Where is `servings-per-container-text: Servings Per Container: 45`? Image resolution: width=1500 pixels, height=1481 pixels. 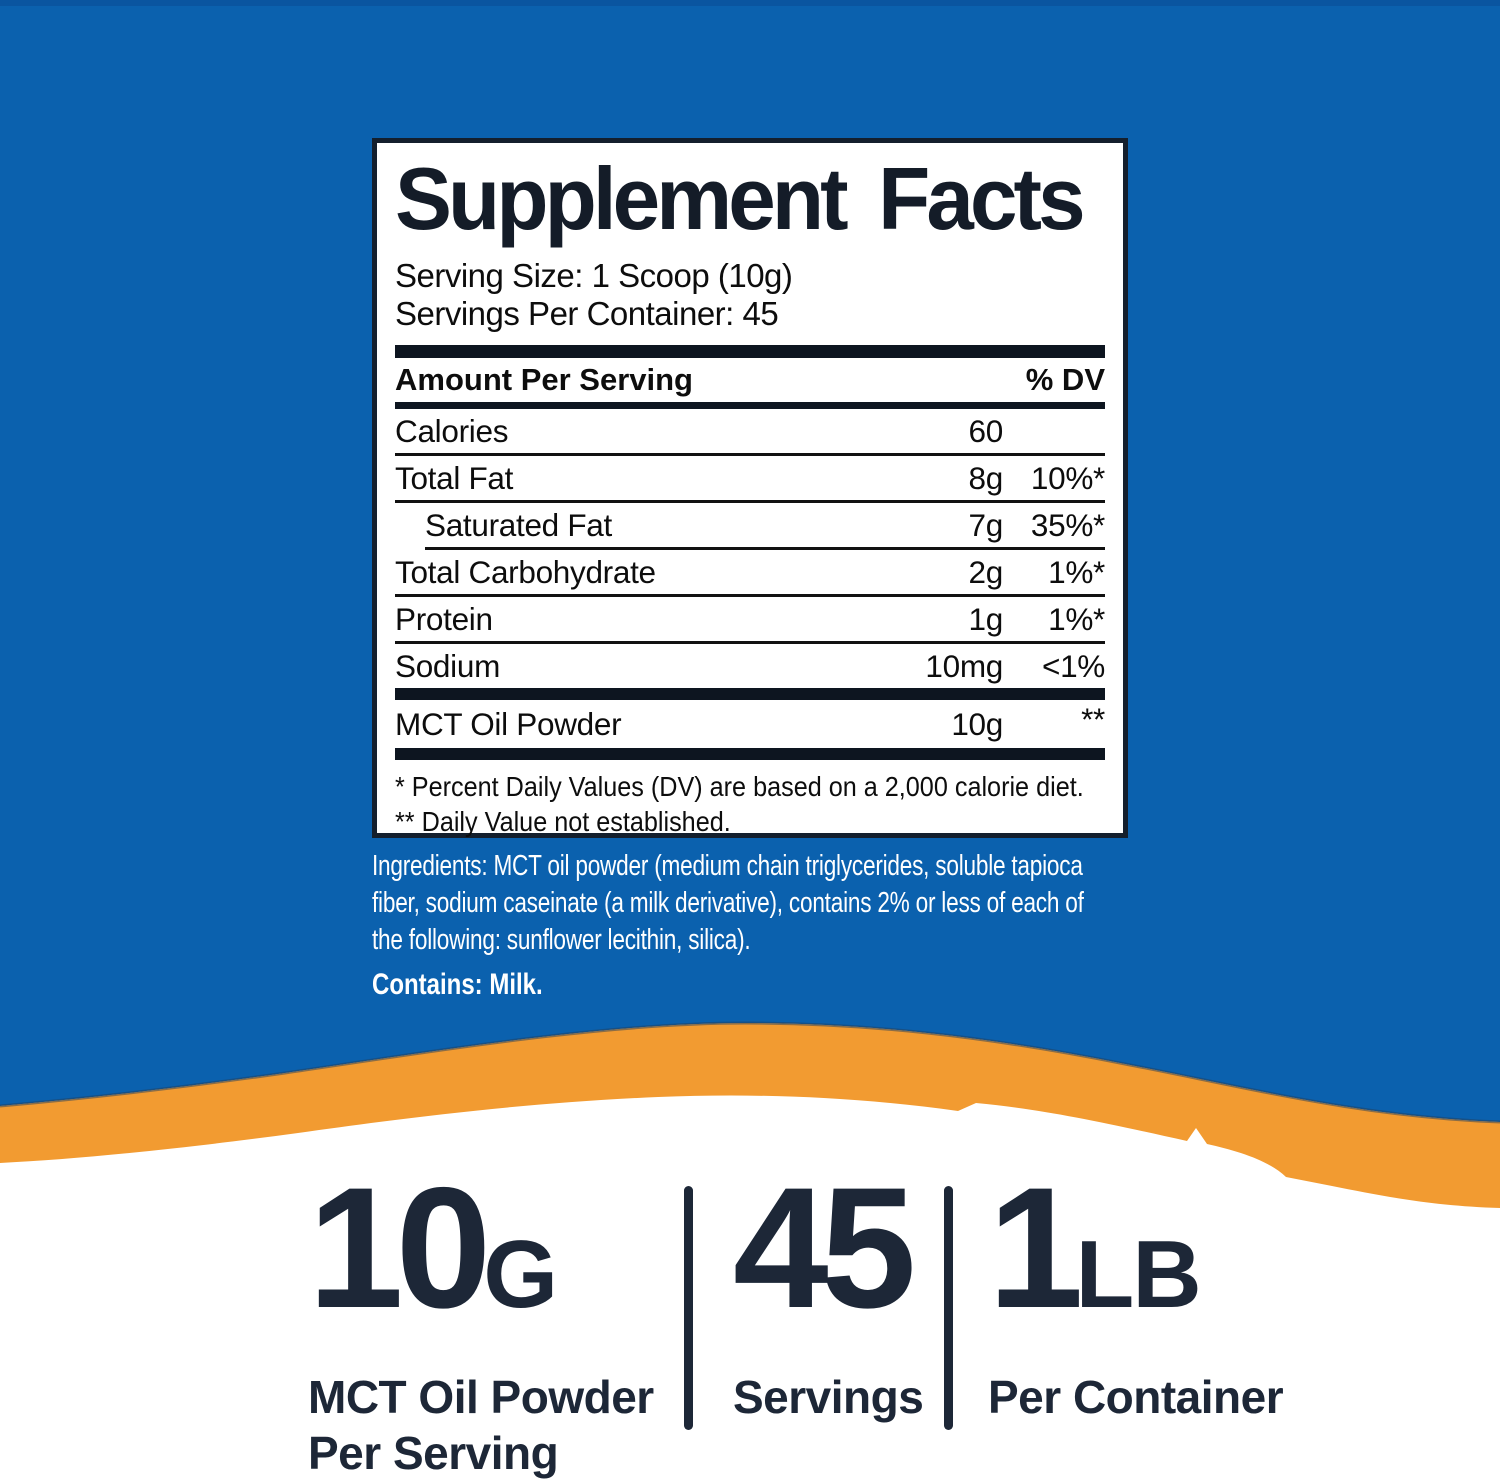
servings-per-container-text: Servings Per Container: 45 is located at coordinates (587, 313).